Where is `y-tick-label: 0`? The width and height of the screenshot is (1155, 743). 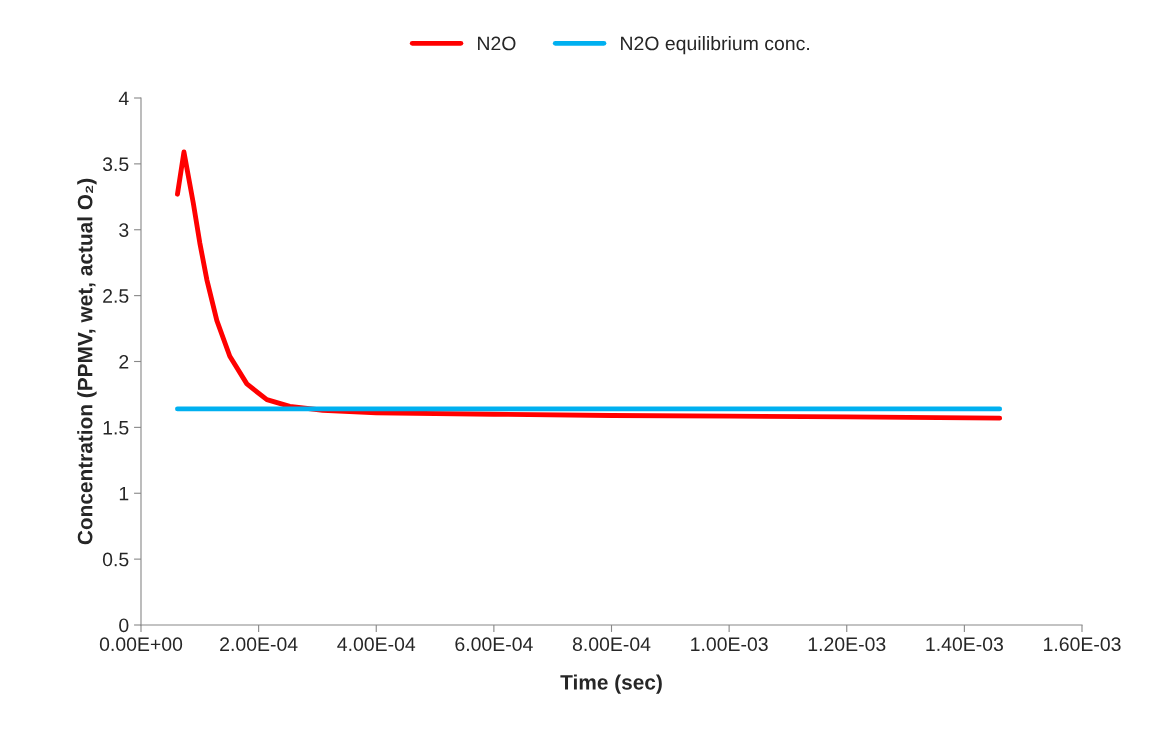 y-tick-label: 0 is located at coordinates (124, 625).